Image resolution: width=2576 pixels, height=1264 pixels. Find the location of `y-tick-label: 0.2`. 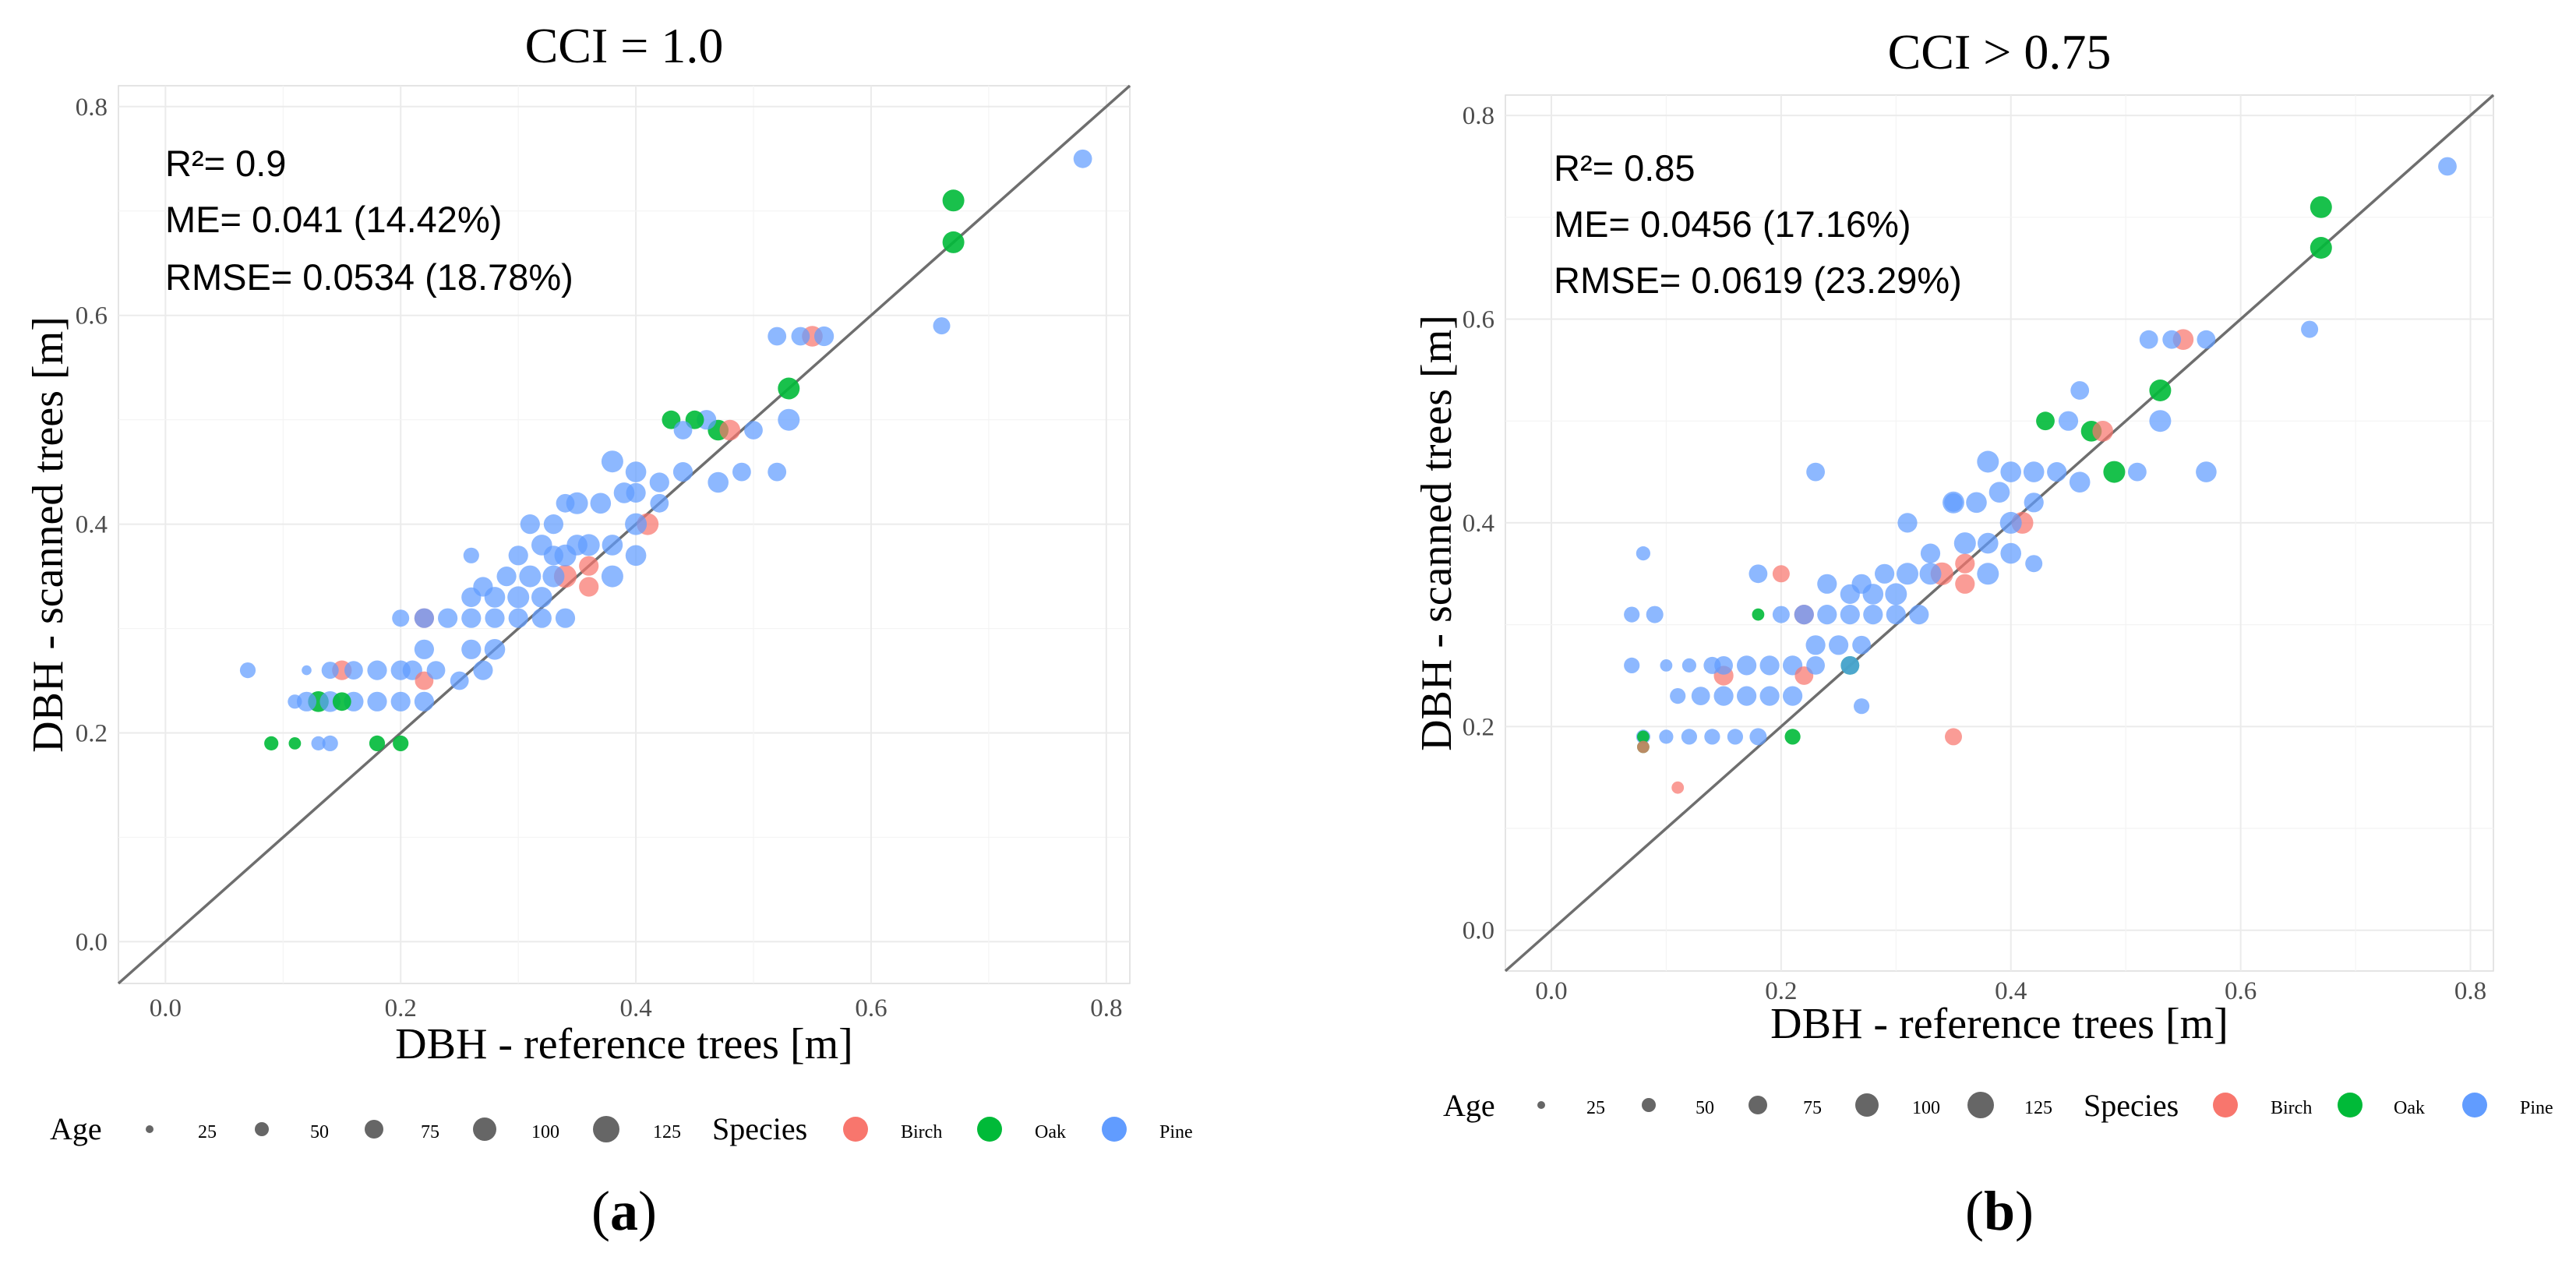

y-tick-label: 0.2 is located at coordinates (92, 734).